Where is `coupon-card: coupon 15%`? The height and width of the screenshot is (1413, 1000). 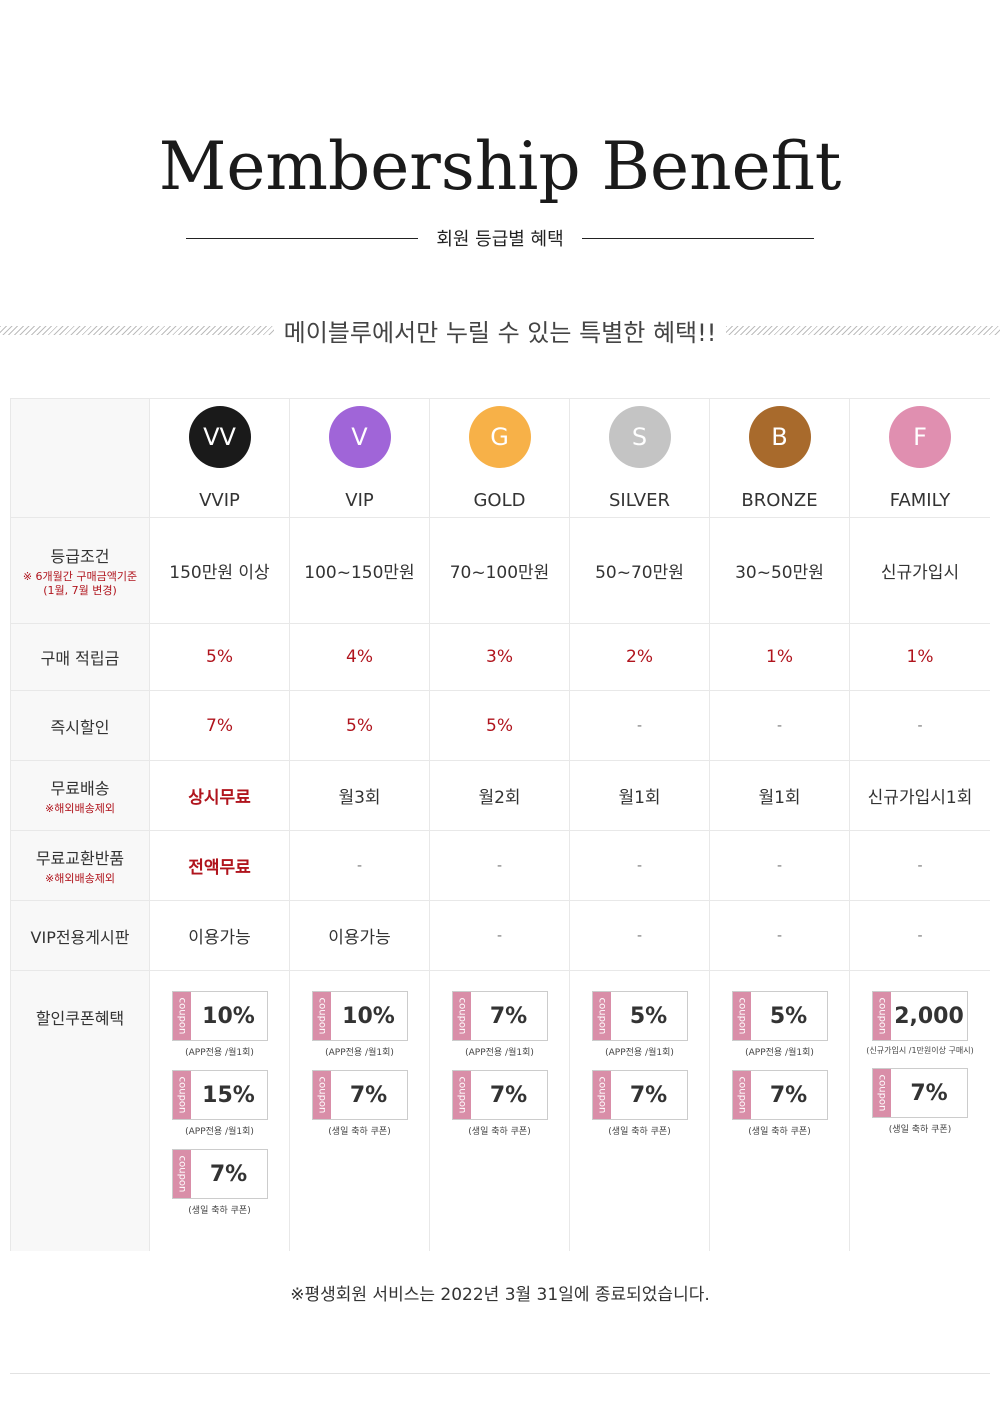
coupon-card: coupon 15% is located at coordinates (219, 1095).